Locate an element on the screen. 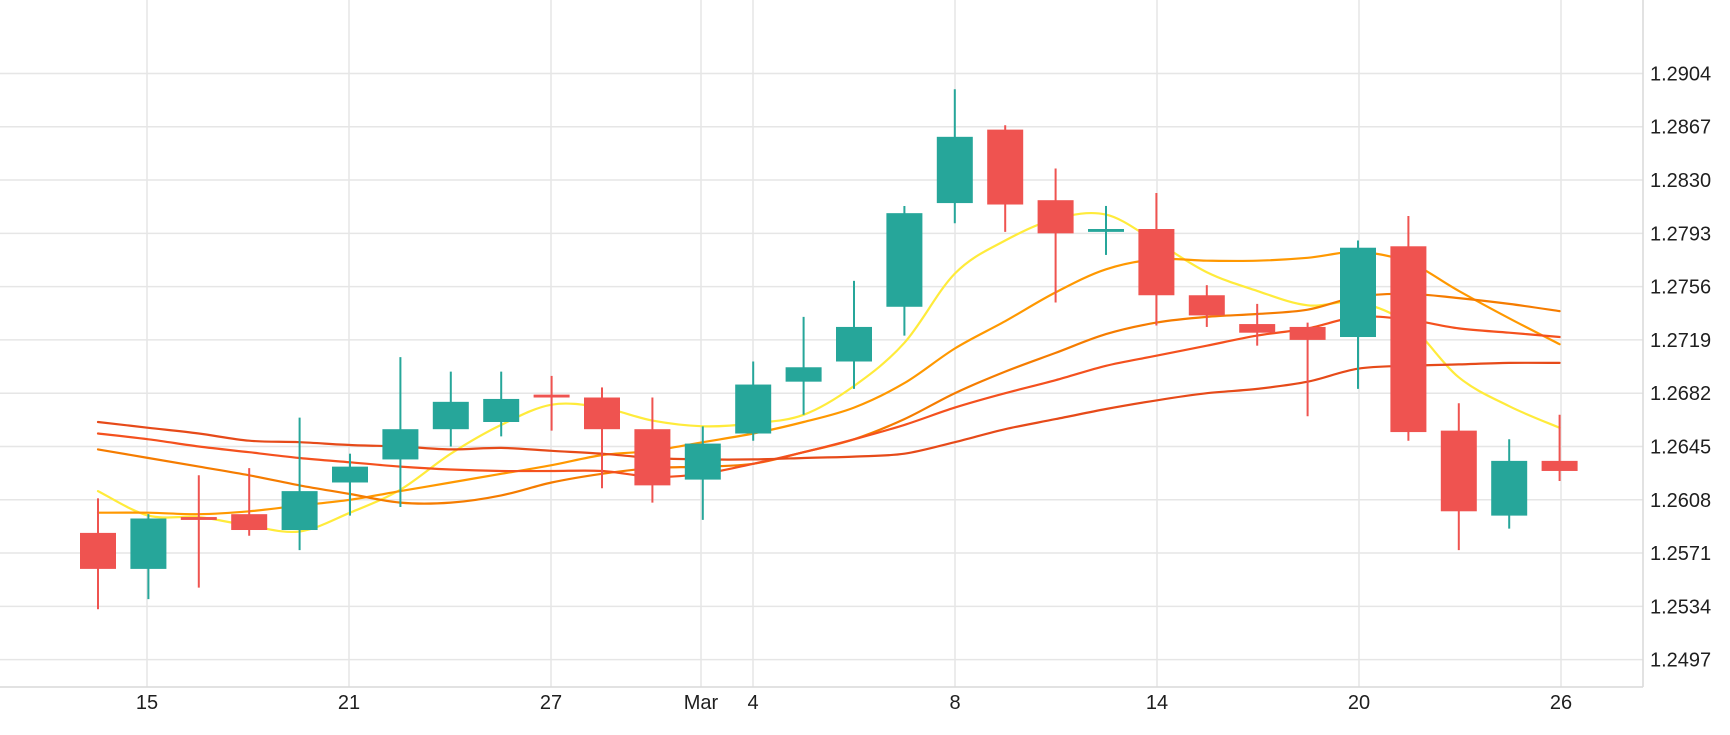 This screenshot has width=1730, height=735. x-tick-label: 26 is located at coordinates (1561, 703).